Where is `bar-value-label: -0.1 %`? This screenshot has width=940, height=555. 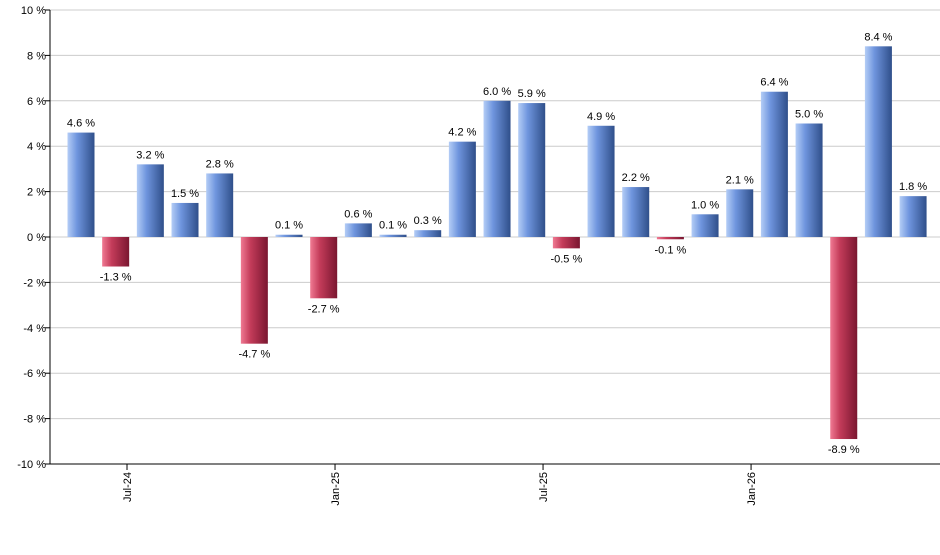 bar-value-label: -0.1 % is located at coordinates (670, 250).